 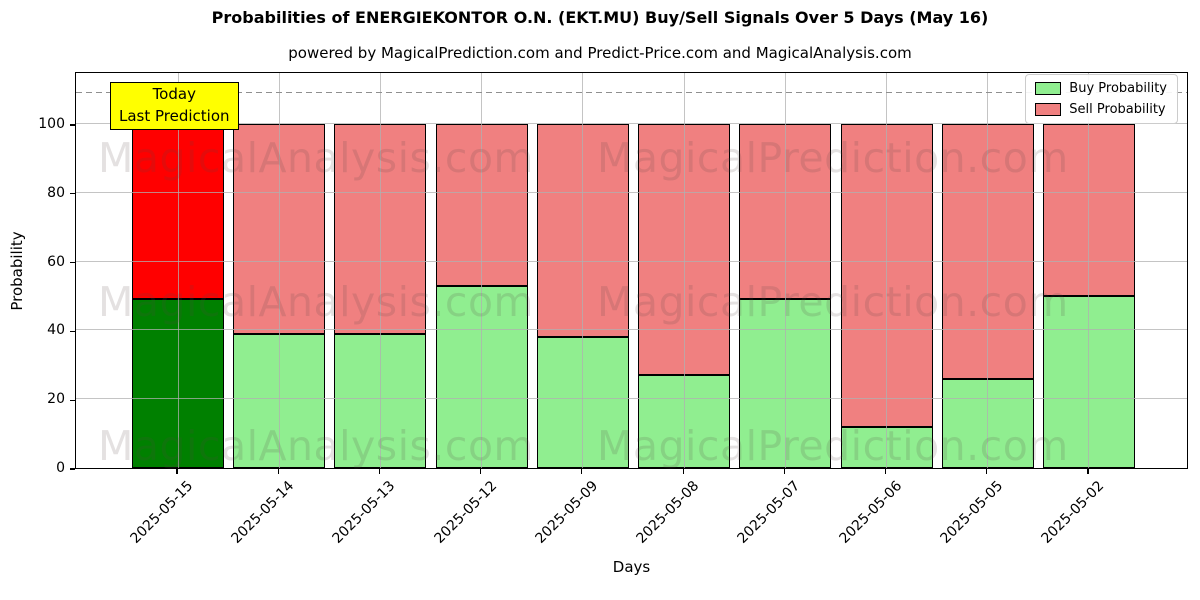 What do you see at coordinates (631, 92) in the screenshot?
I see `threshold-dashed-line` at bounding box center [631, 92].